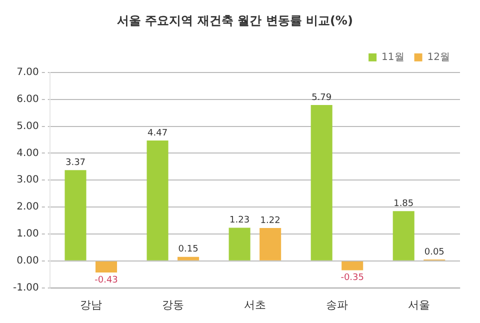 The width and height of the screenshot is (480, 323). Describe the element at coordinates (322, 97) in the screenshot. I see `data-label: 5.79` at that location.